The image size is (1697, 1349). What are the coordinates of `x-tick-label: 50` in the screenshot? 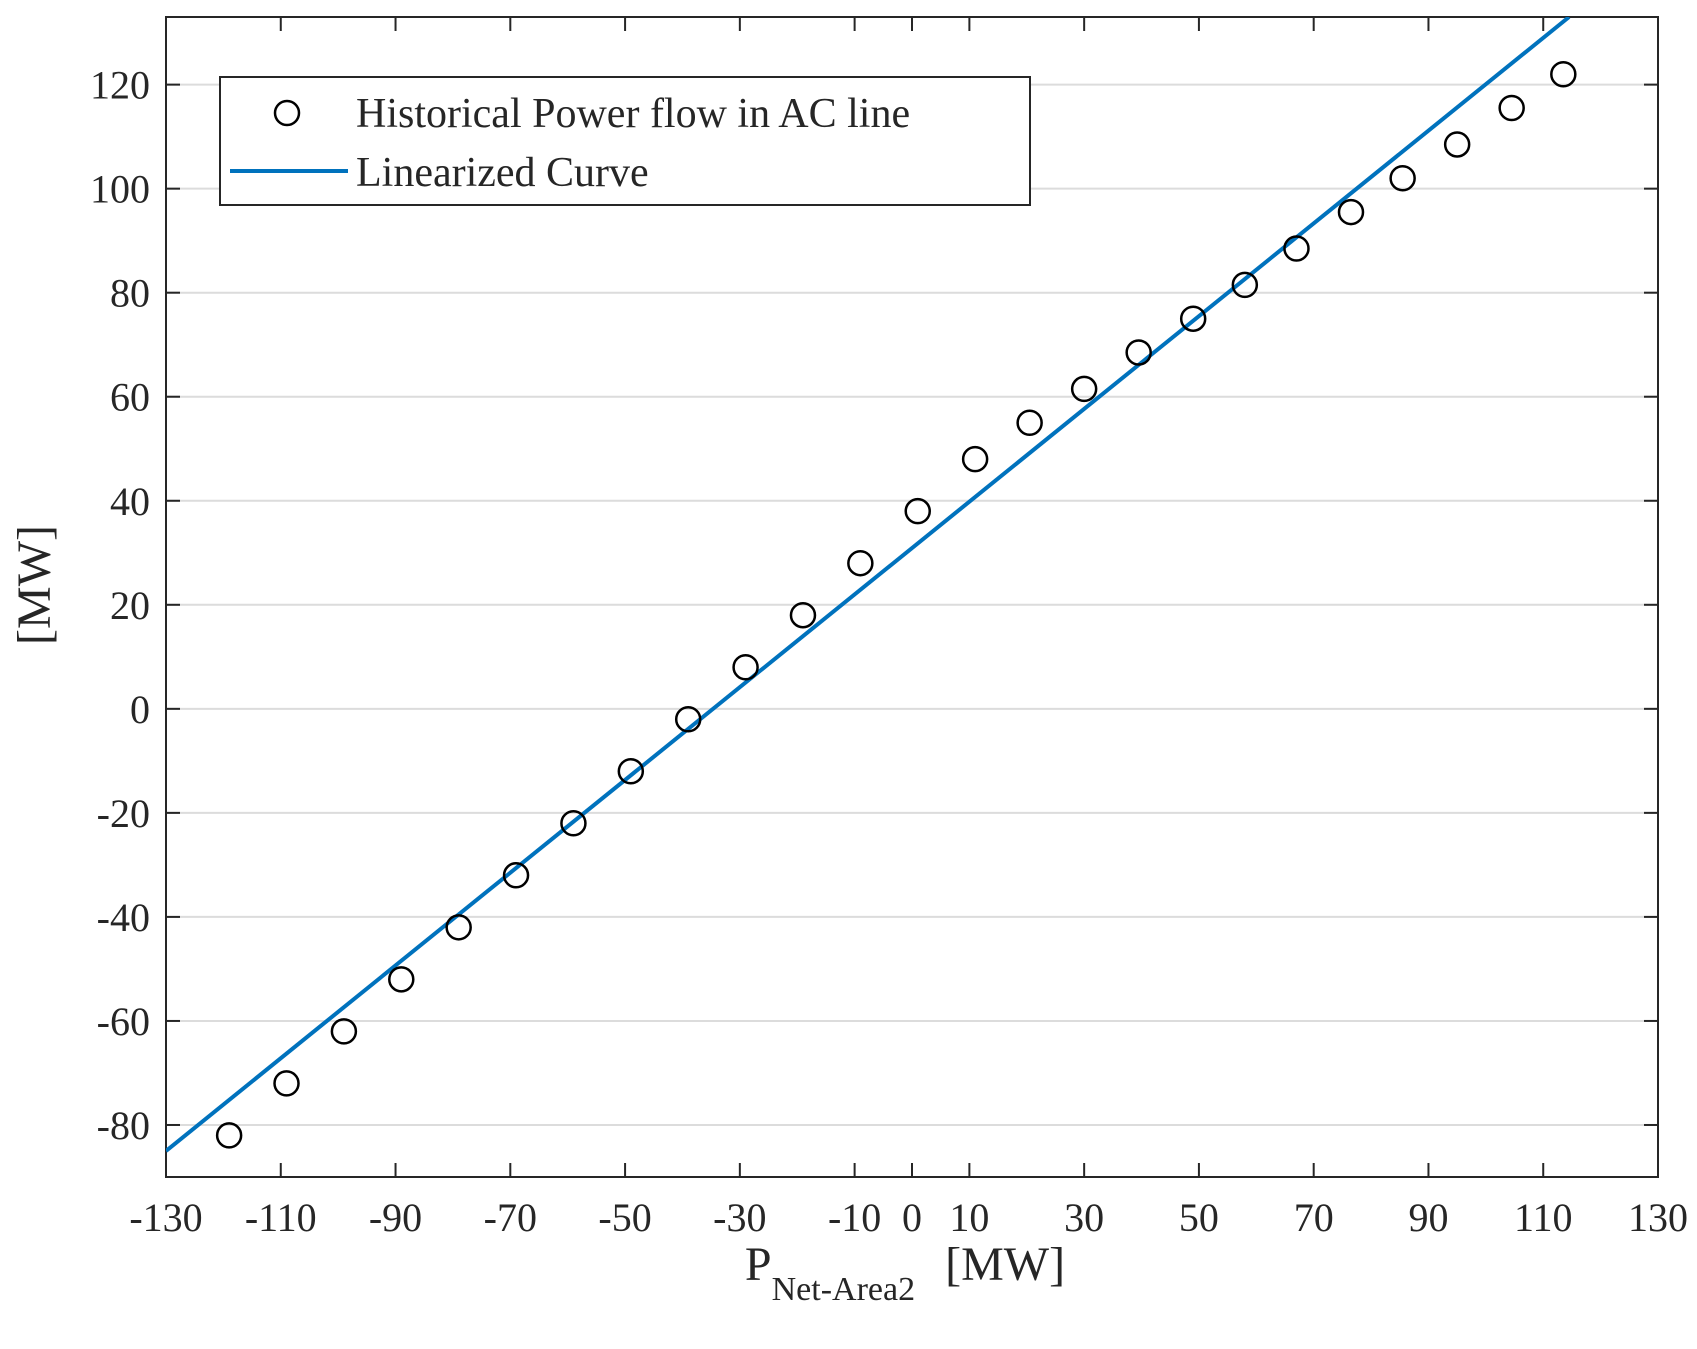 It's located at (1199, 1217).